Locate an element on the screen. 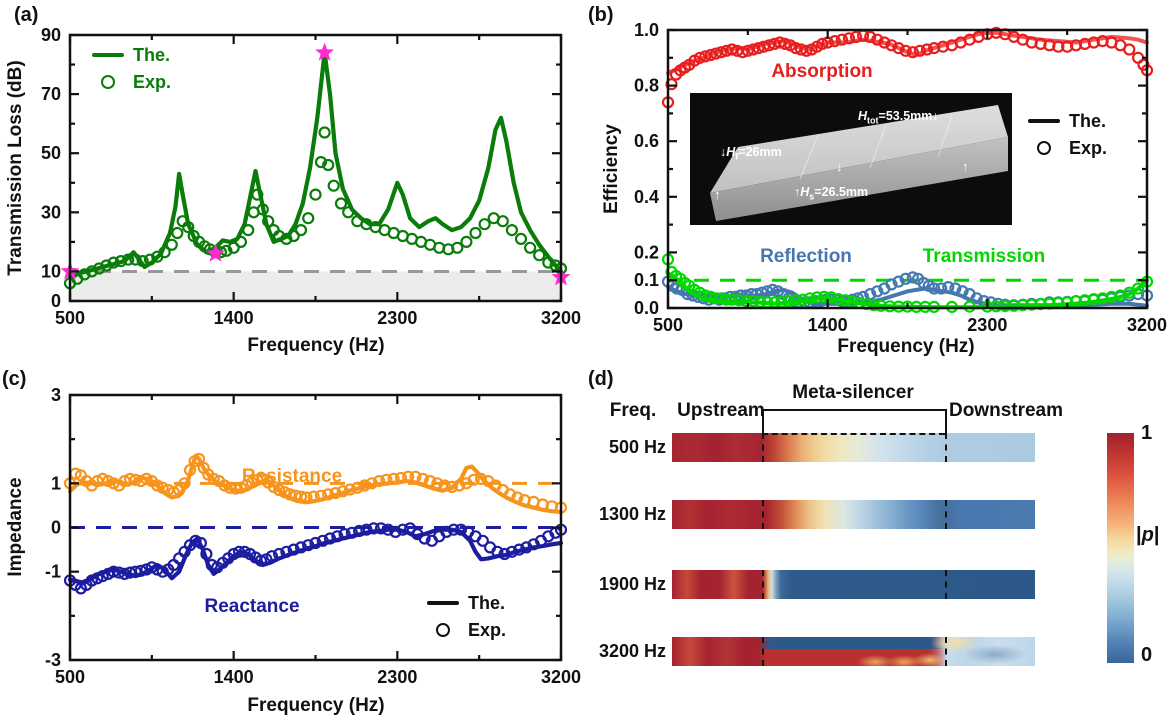 The width and height of the screenshot is (1170, 728). tick-label: 0.4 is located at coordinates (646, 197).